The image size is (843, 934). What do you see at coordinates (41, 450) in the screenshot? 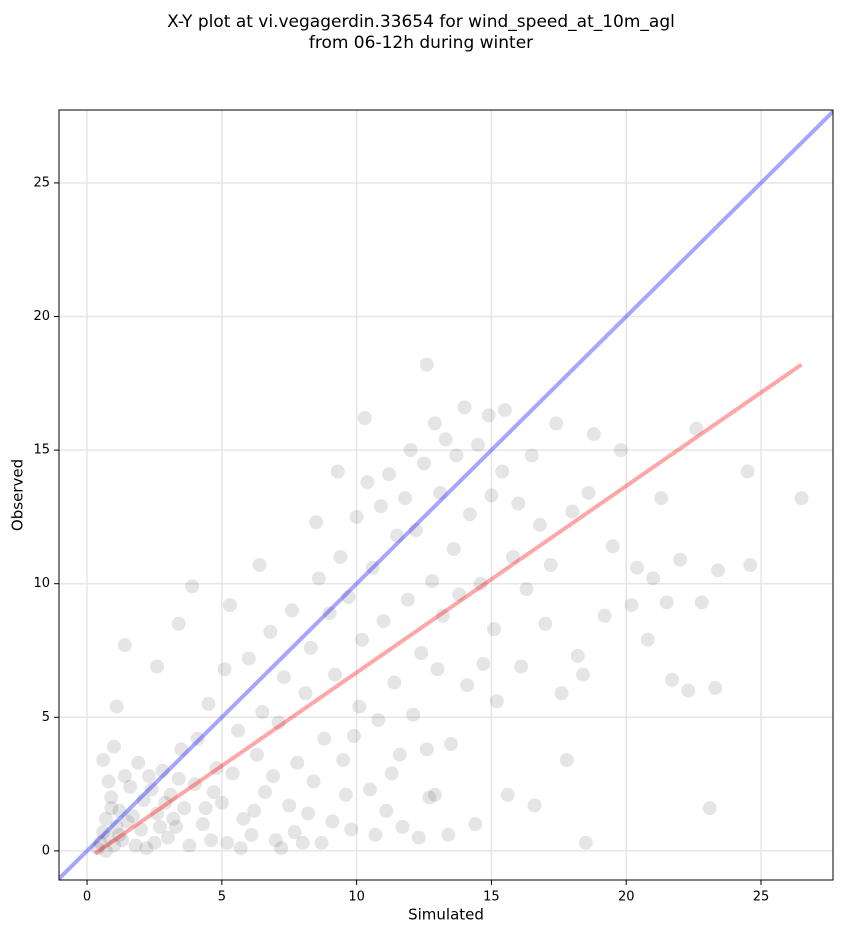
I see `y-tick-label: 15` at bounding box center [41, 450].